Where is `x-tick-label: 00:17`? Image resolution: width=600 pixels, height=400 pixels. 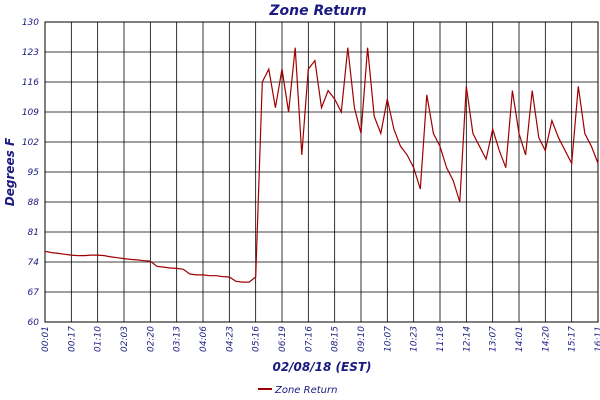
x-tick-label: 00:17 is located at coordinates (72, 339).